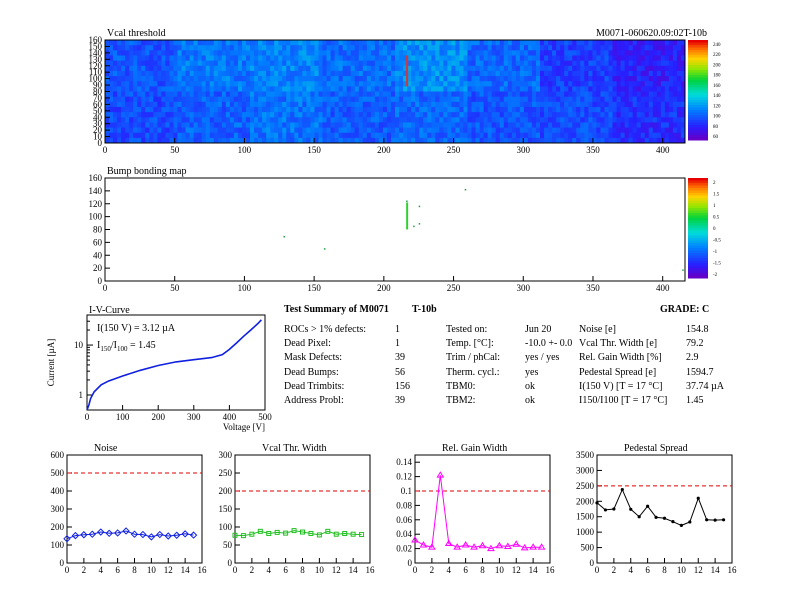  What do you see at coordinates (697, 329) in the screenshot?
I see `col3-value: 154.8` at bounding box center [697, 329].